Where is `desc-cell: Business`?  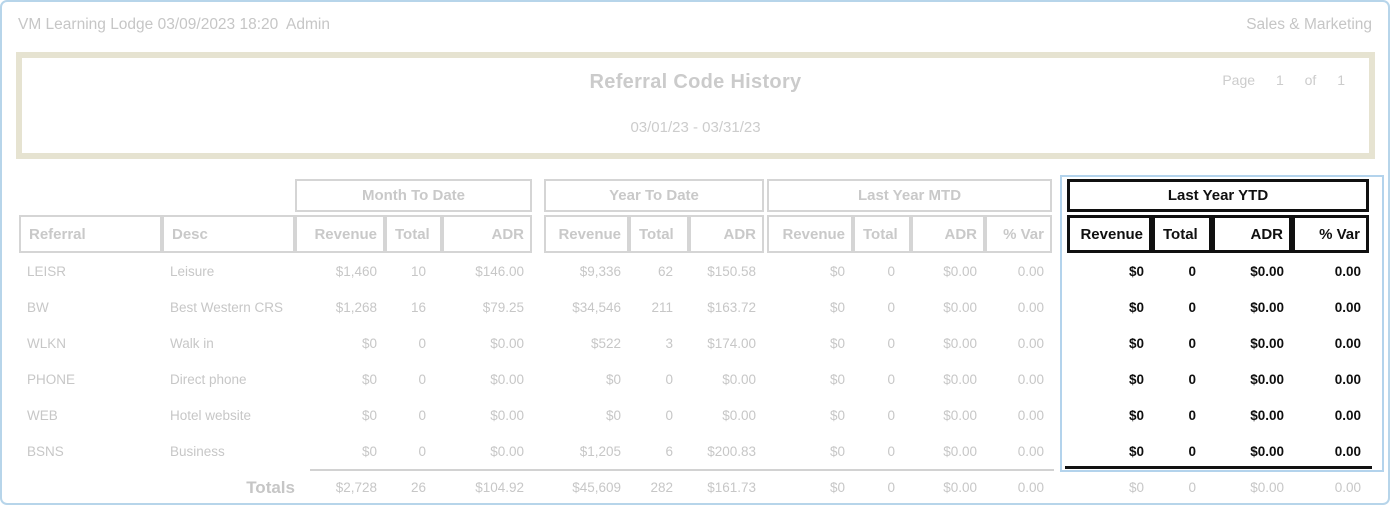 desc-cell: Business is located at coordinates (197, 451).